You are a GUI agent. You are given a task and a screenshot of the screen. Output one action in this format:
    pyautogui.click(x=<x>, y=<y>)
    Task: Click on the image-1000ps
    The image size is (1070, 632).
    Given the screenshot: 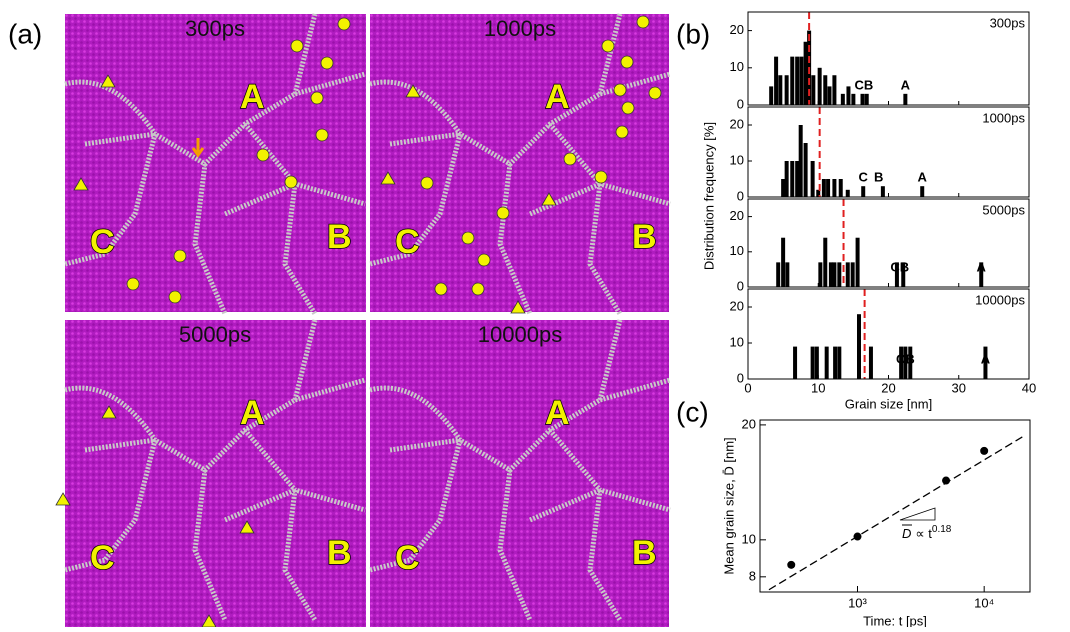 What is the action you would take?
    pyautogui.click(x=520, y=164)
    